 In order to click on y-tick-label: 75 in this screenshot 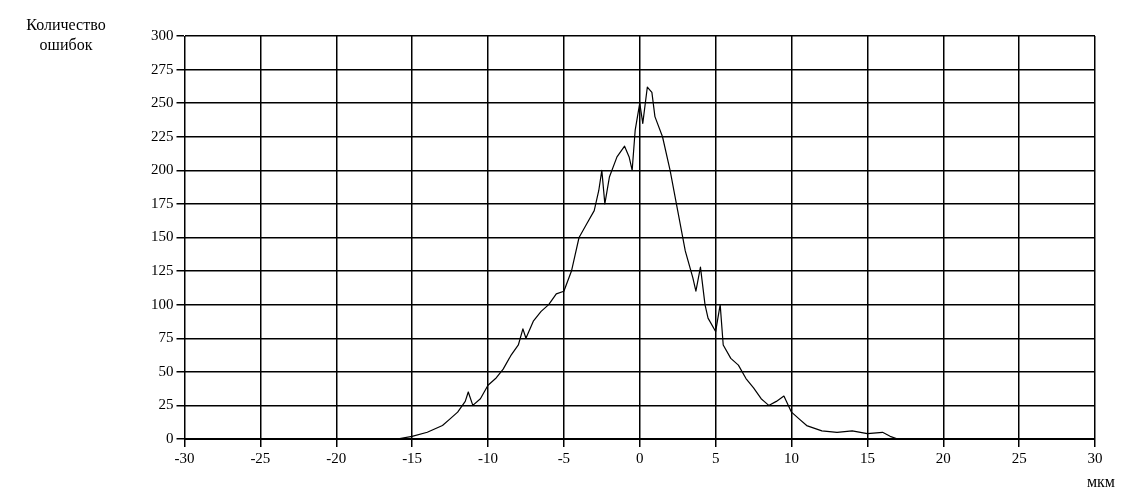, I will do `click(166, 337)`.